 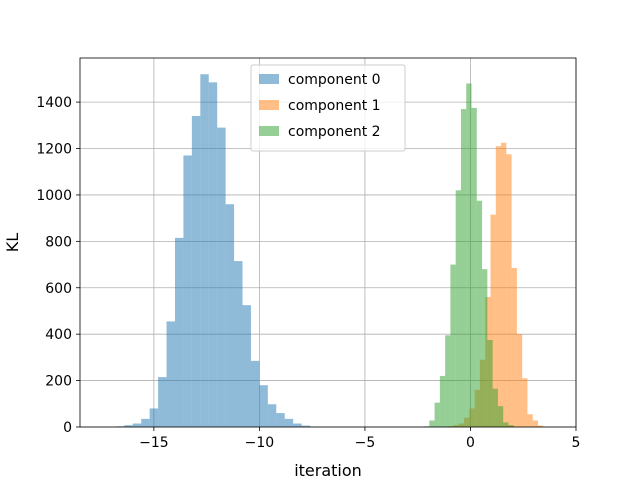 I want to click on y-tick-label: 1000, so click(x=54, y=196).